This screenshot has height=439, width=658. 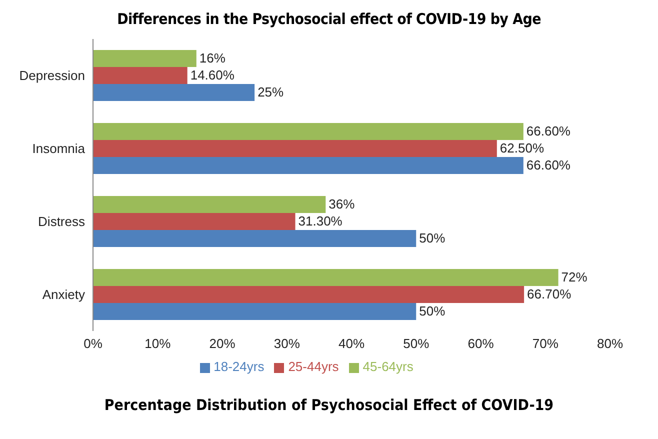 I want to click on data-label: 25%, so click(x=271, y=92).